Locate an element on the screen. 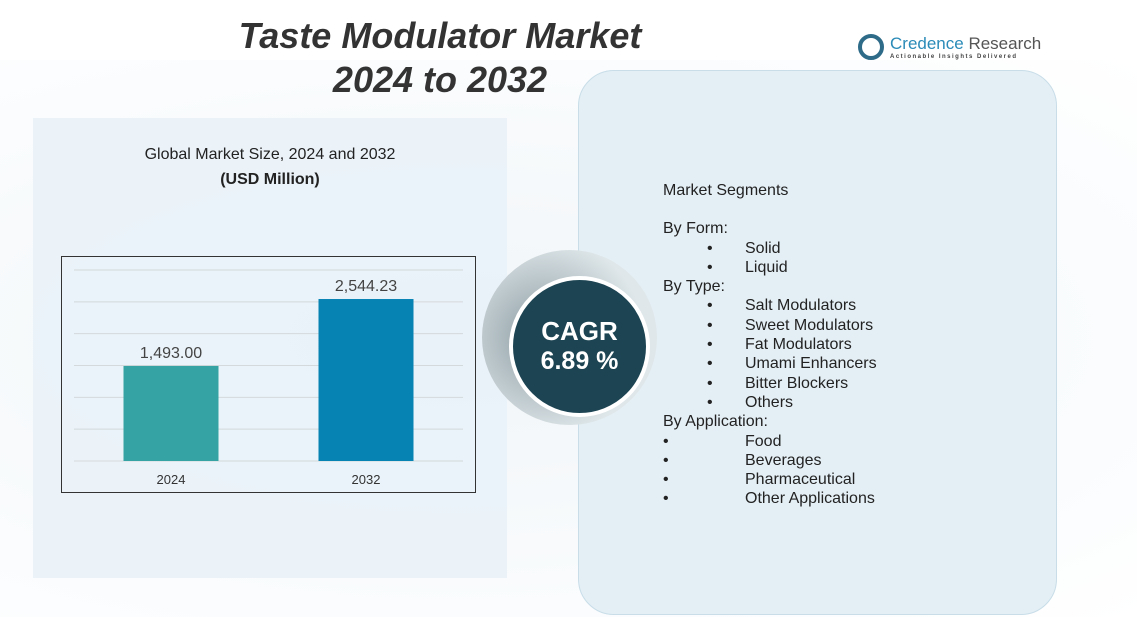 The width and height of the screenshot is (1137, 617). segment-item: • Food is located at coordinates (770, 441).